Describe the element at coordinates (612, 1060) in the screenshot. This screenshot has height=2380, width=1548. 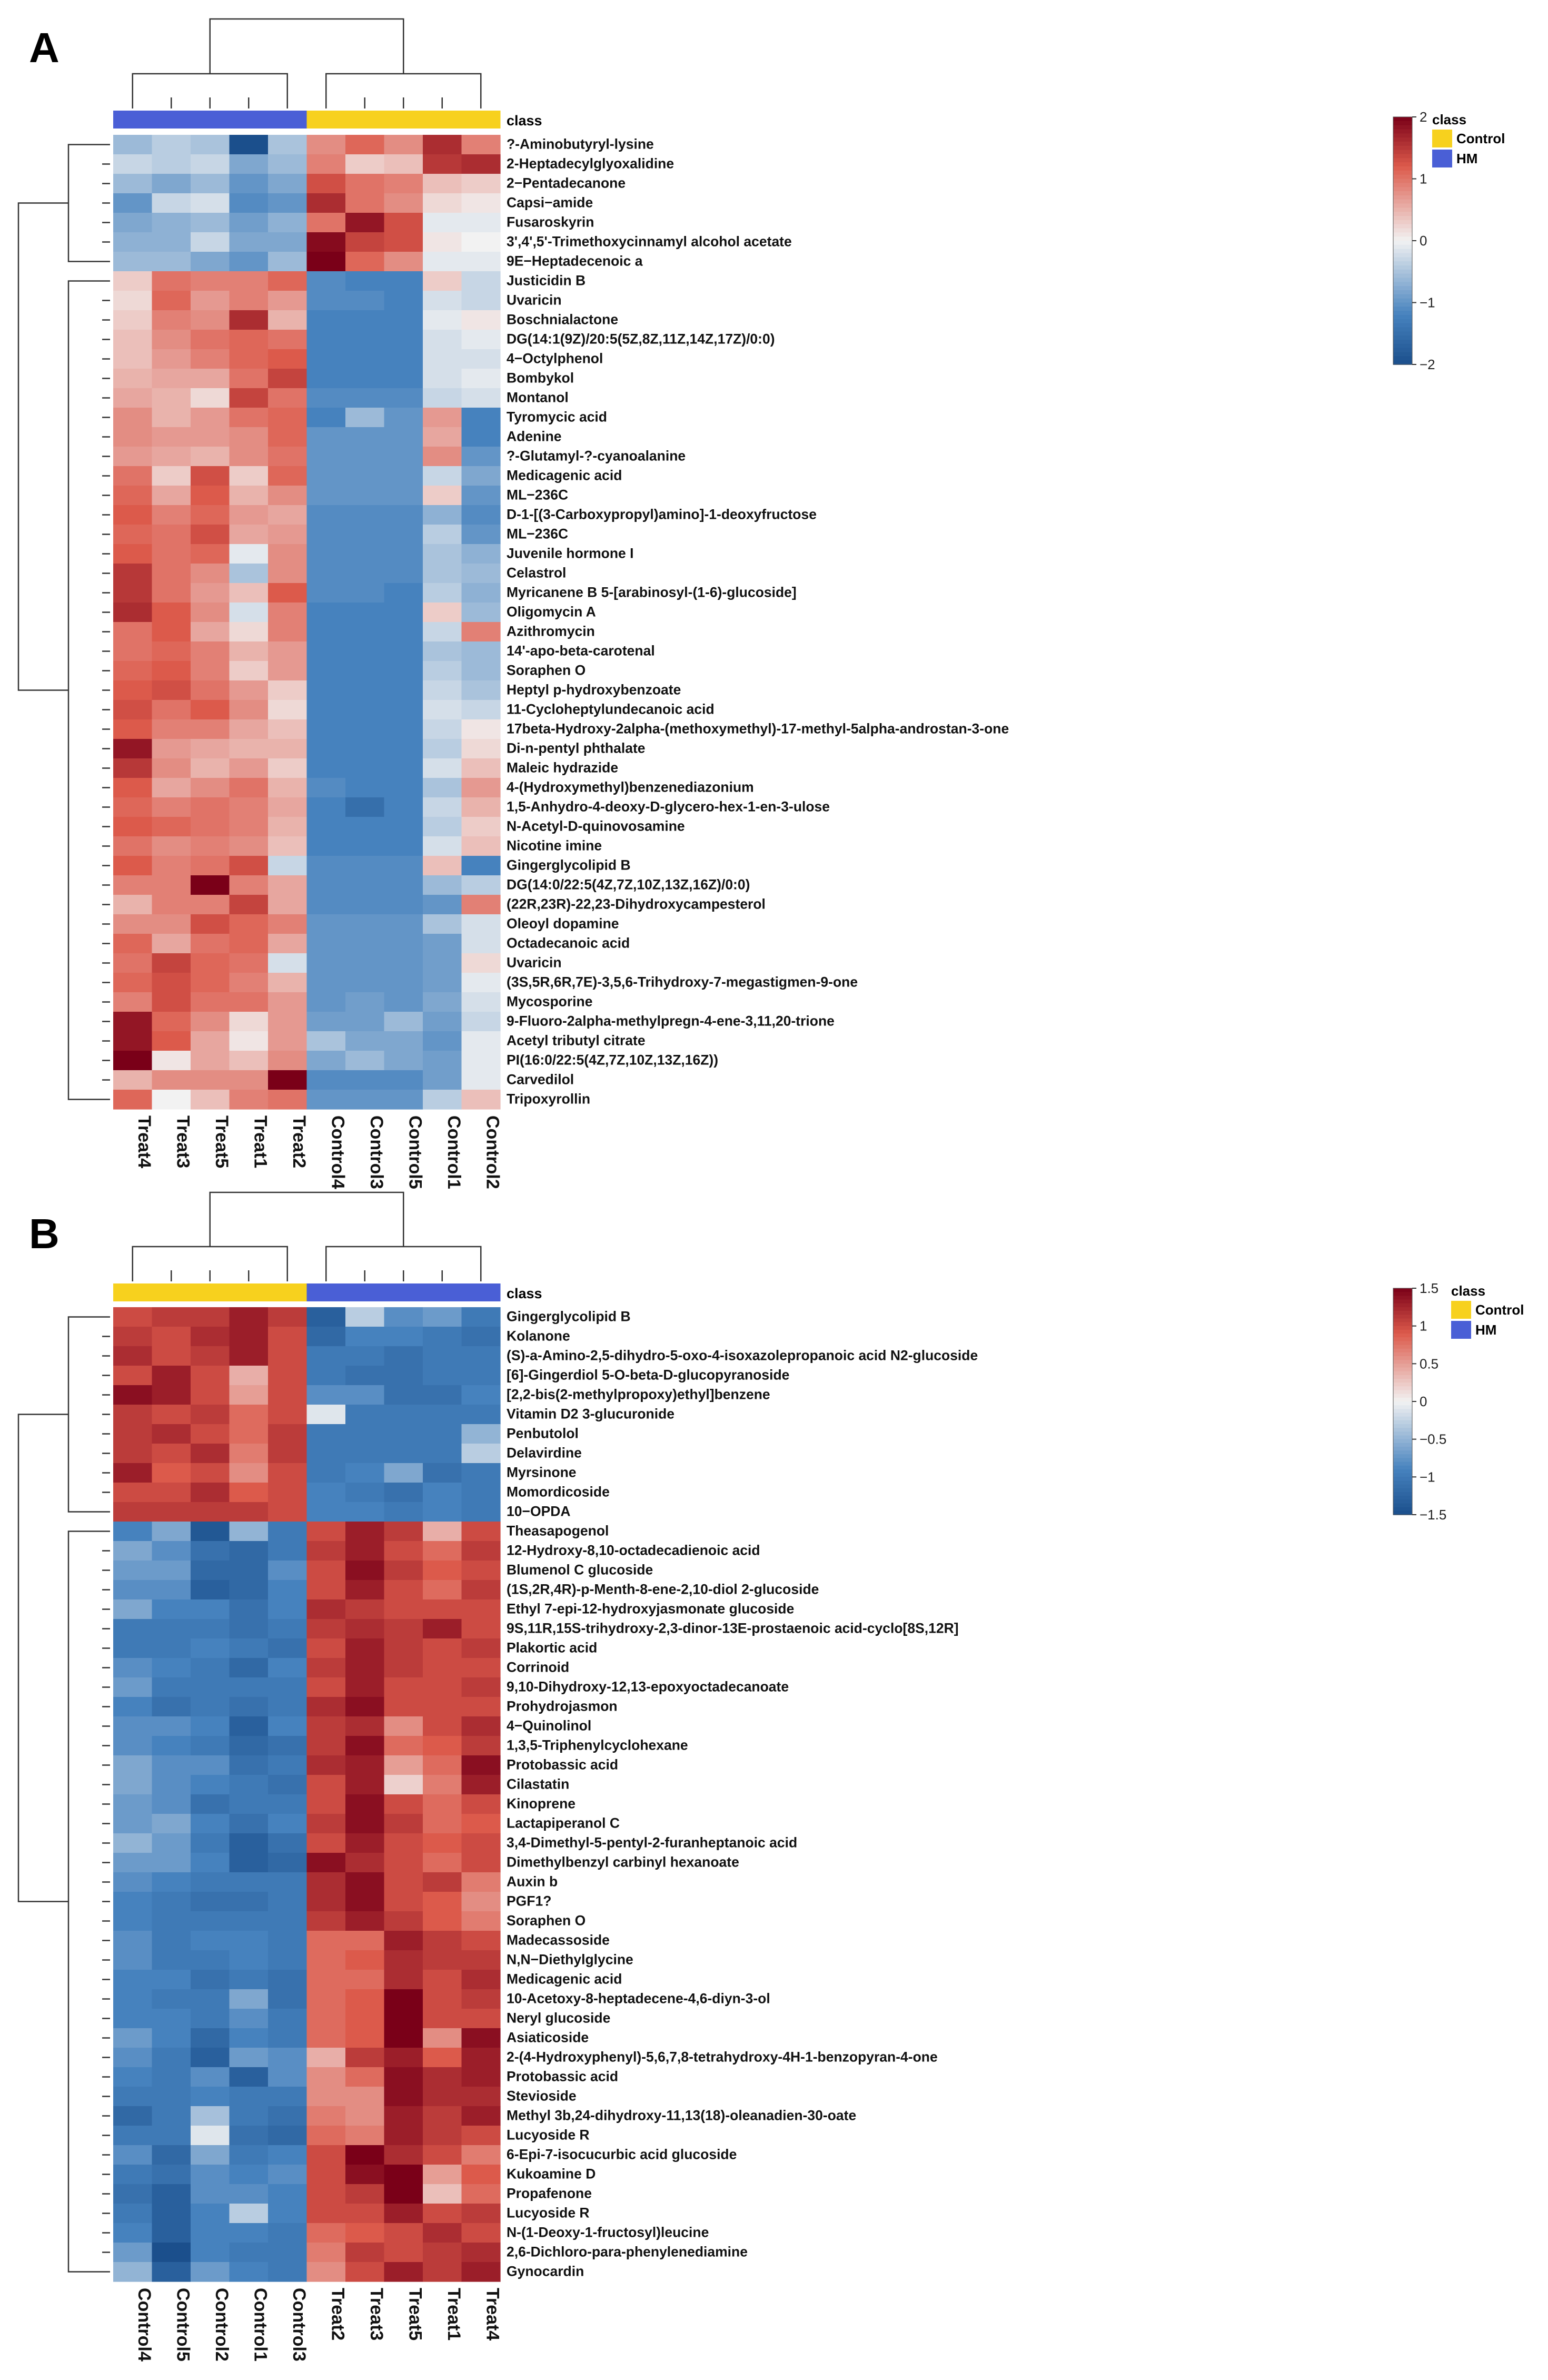
I see `row-label: PI(16:0/22:5(4Z,7Z,10Z,13Z,16Z))` at that location.